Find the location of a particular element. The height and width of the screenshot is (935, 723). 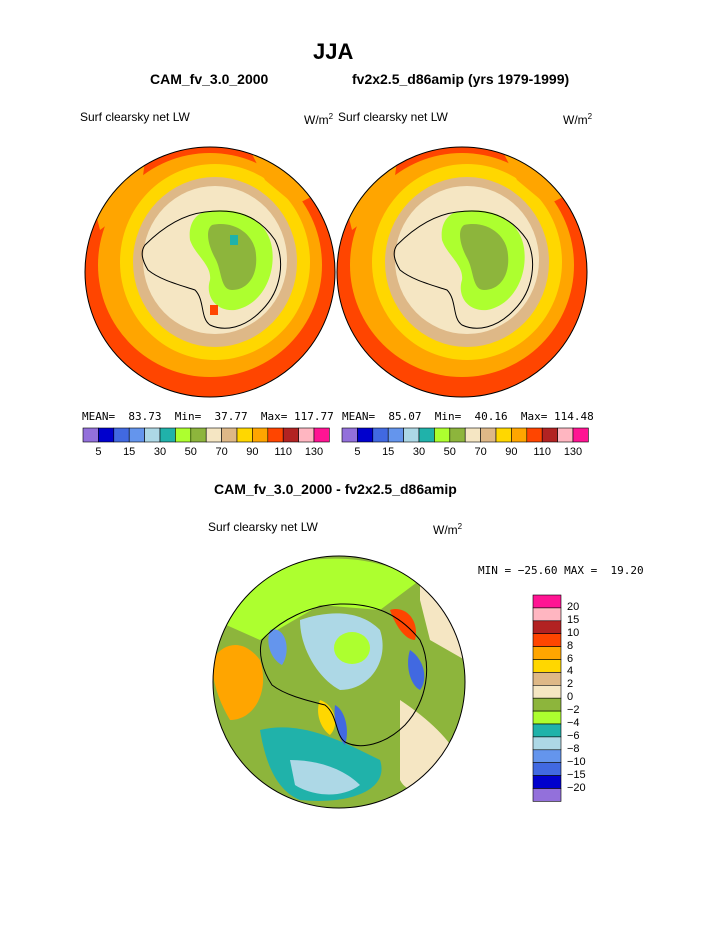

colorbar-left-tick-label: 110 is located at coordinates (283, 452).